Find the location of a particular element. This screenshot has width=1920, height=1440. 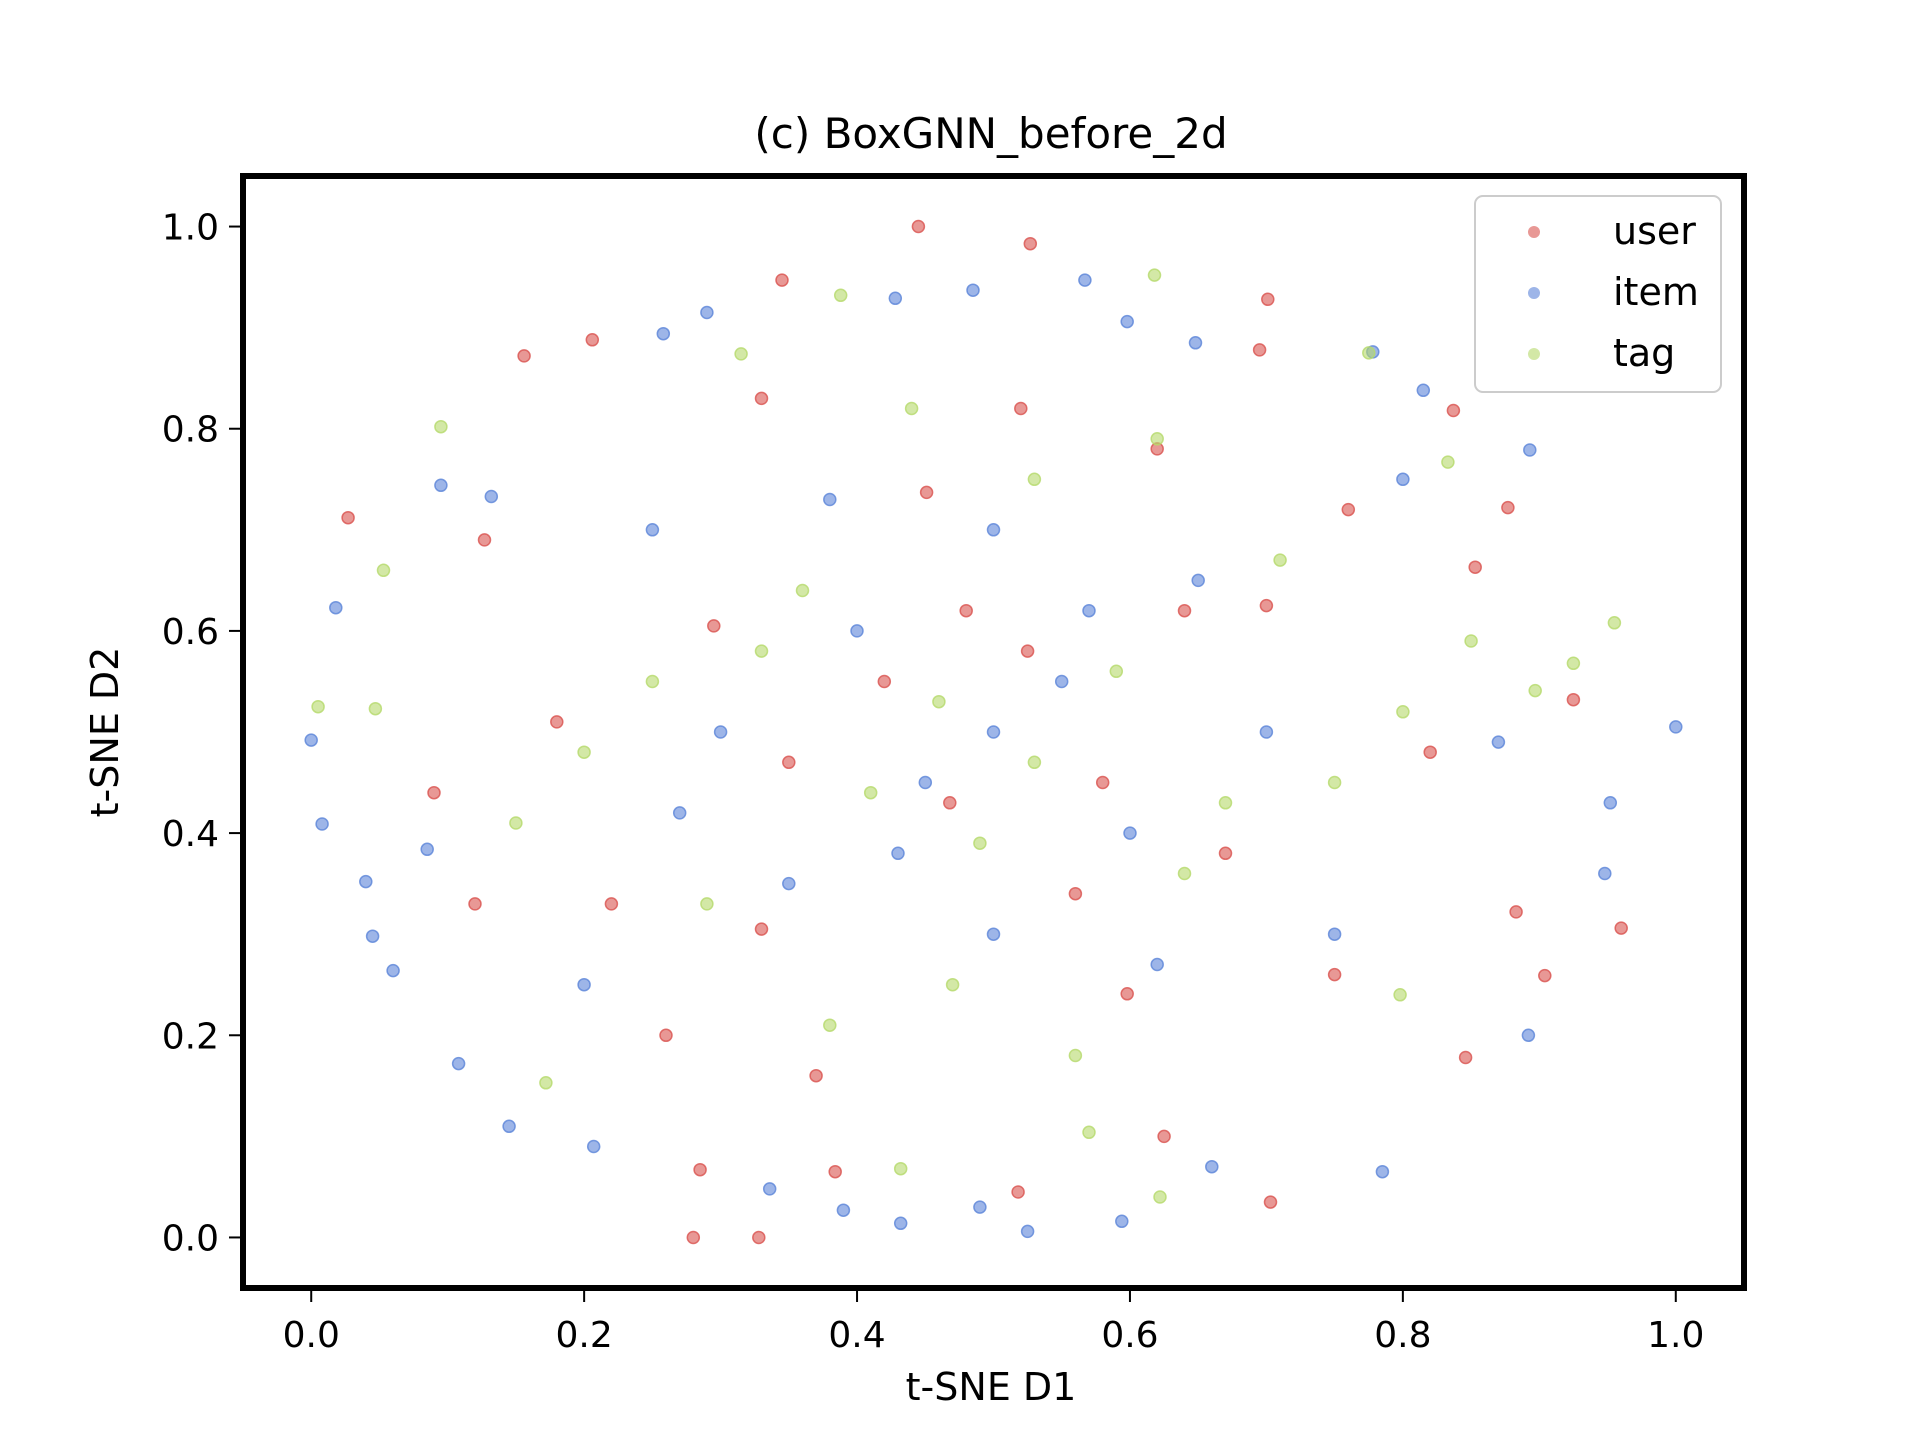

y-axis-ticks: 0.0 0.2 0.4 0.6 0.8 1.0 is located at coordinates (201, 733).